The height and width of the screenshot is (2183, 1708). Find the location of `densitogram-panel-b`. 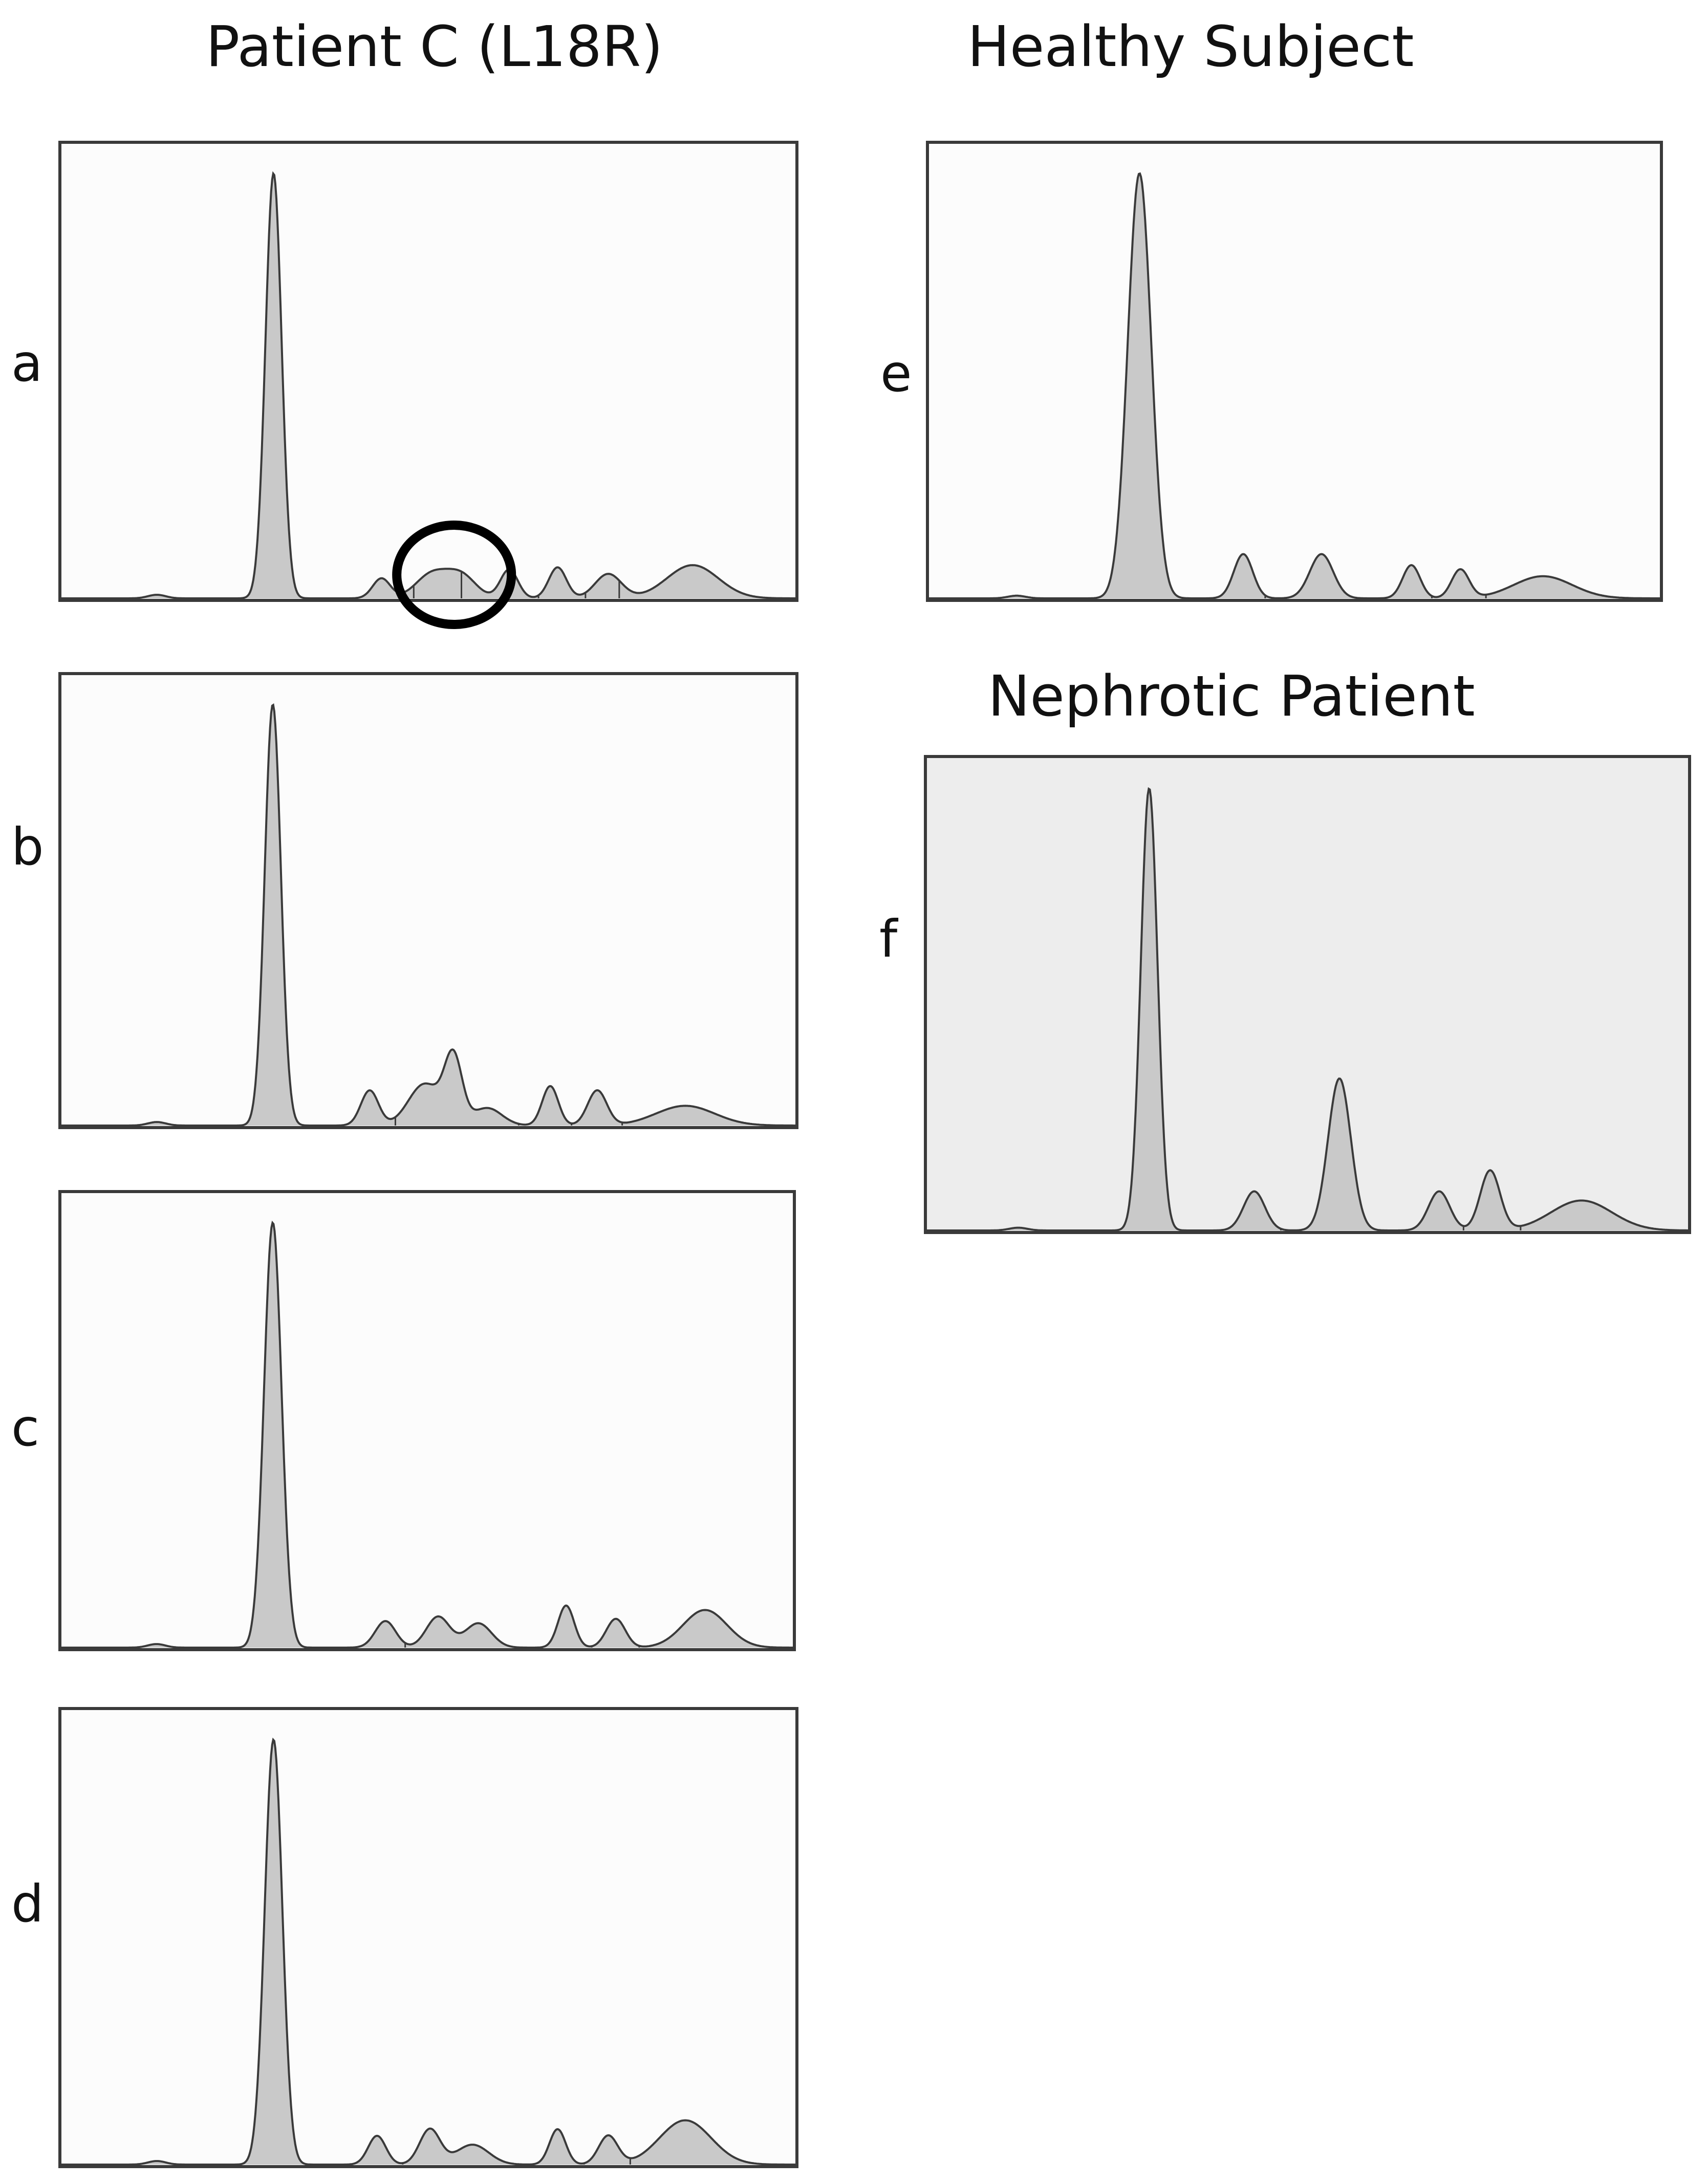

densitogram-panel-b is located at coordinates (428, 900).